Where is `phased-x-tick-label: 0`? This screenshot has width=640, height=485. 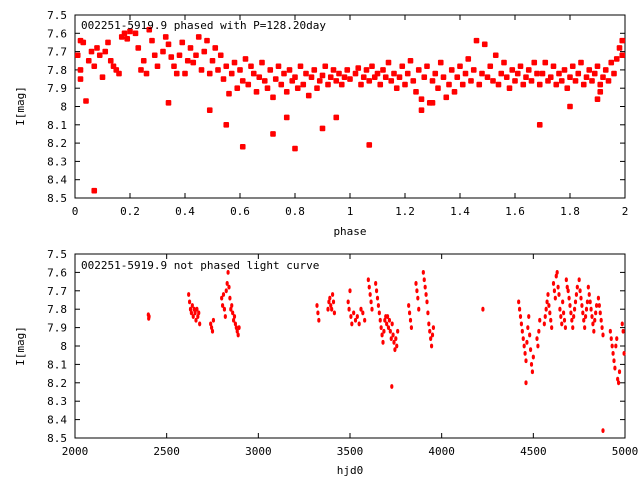
phased-x-tick-label: 0 is located at coordinates (75, 211).